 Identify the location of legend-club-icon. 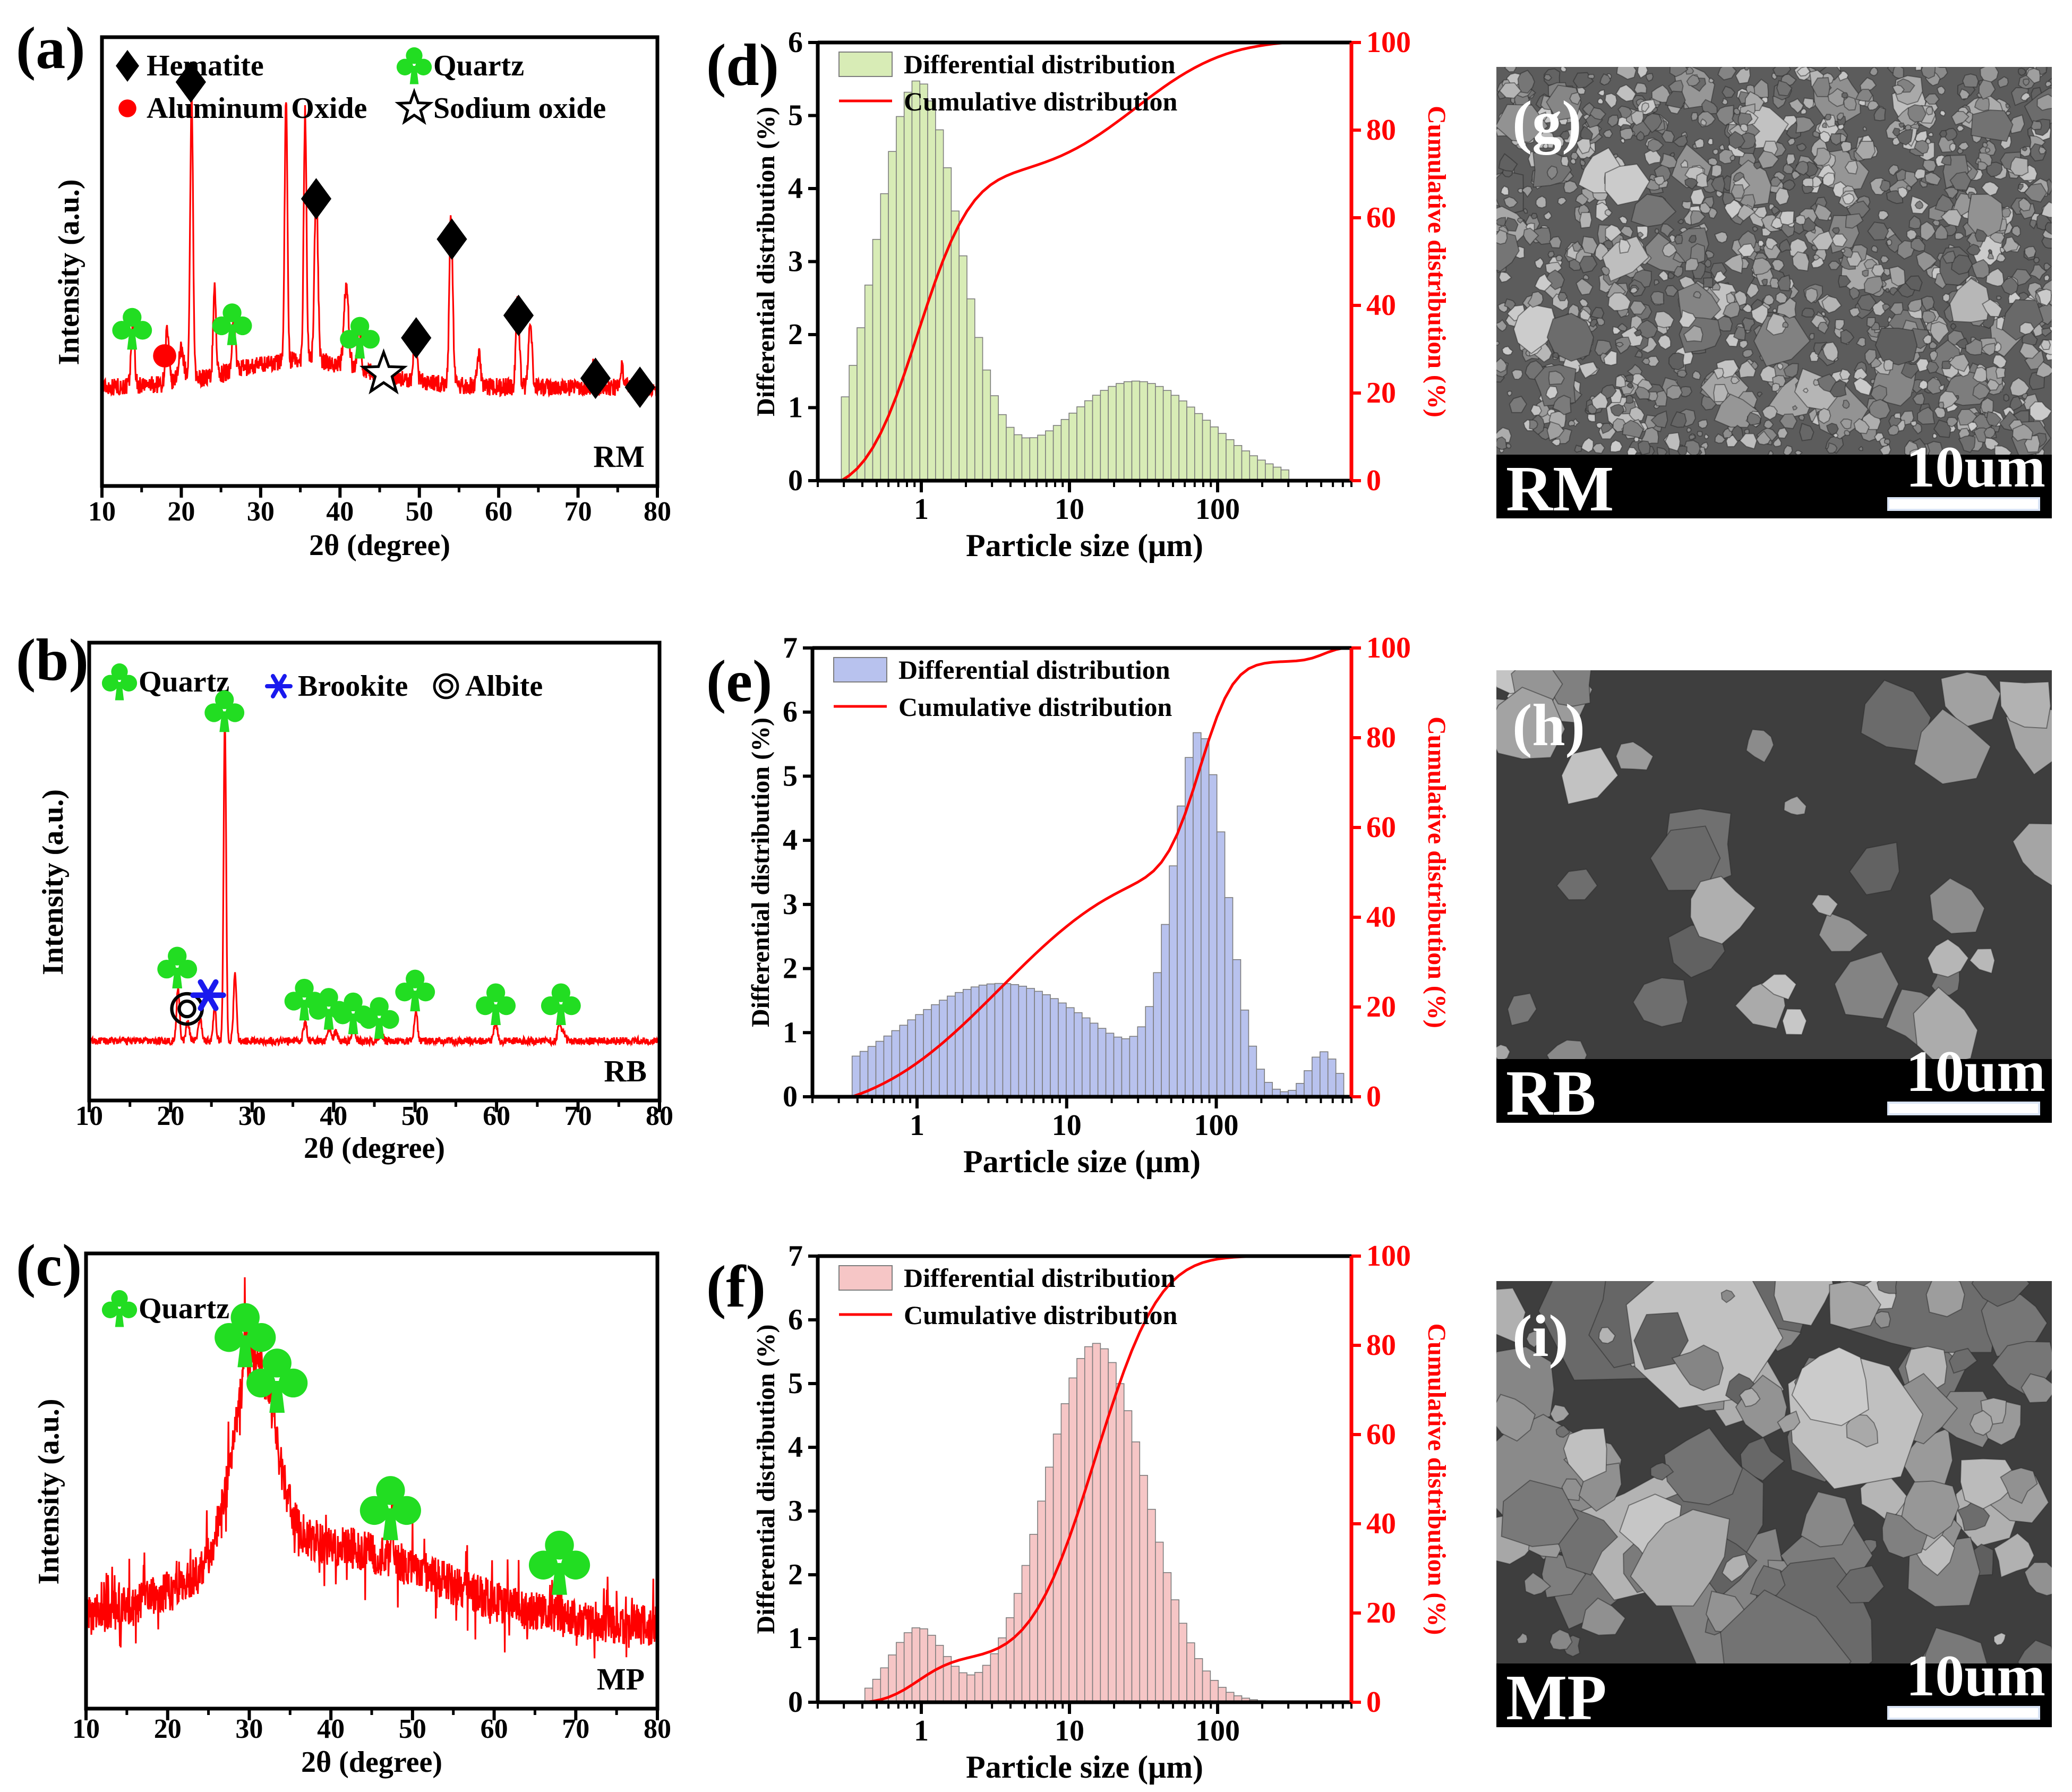
(119, 1308).